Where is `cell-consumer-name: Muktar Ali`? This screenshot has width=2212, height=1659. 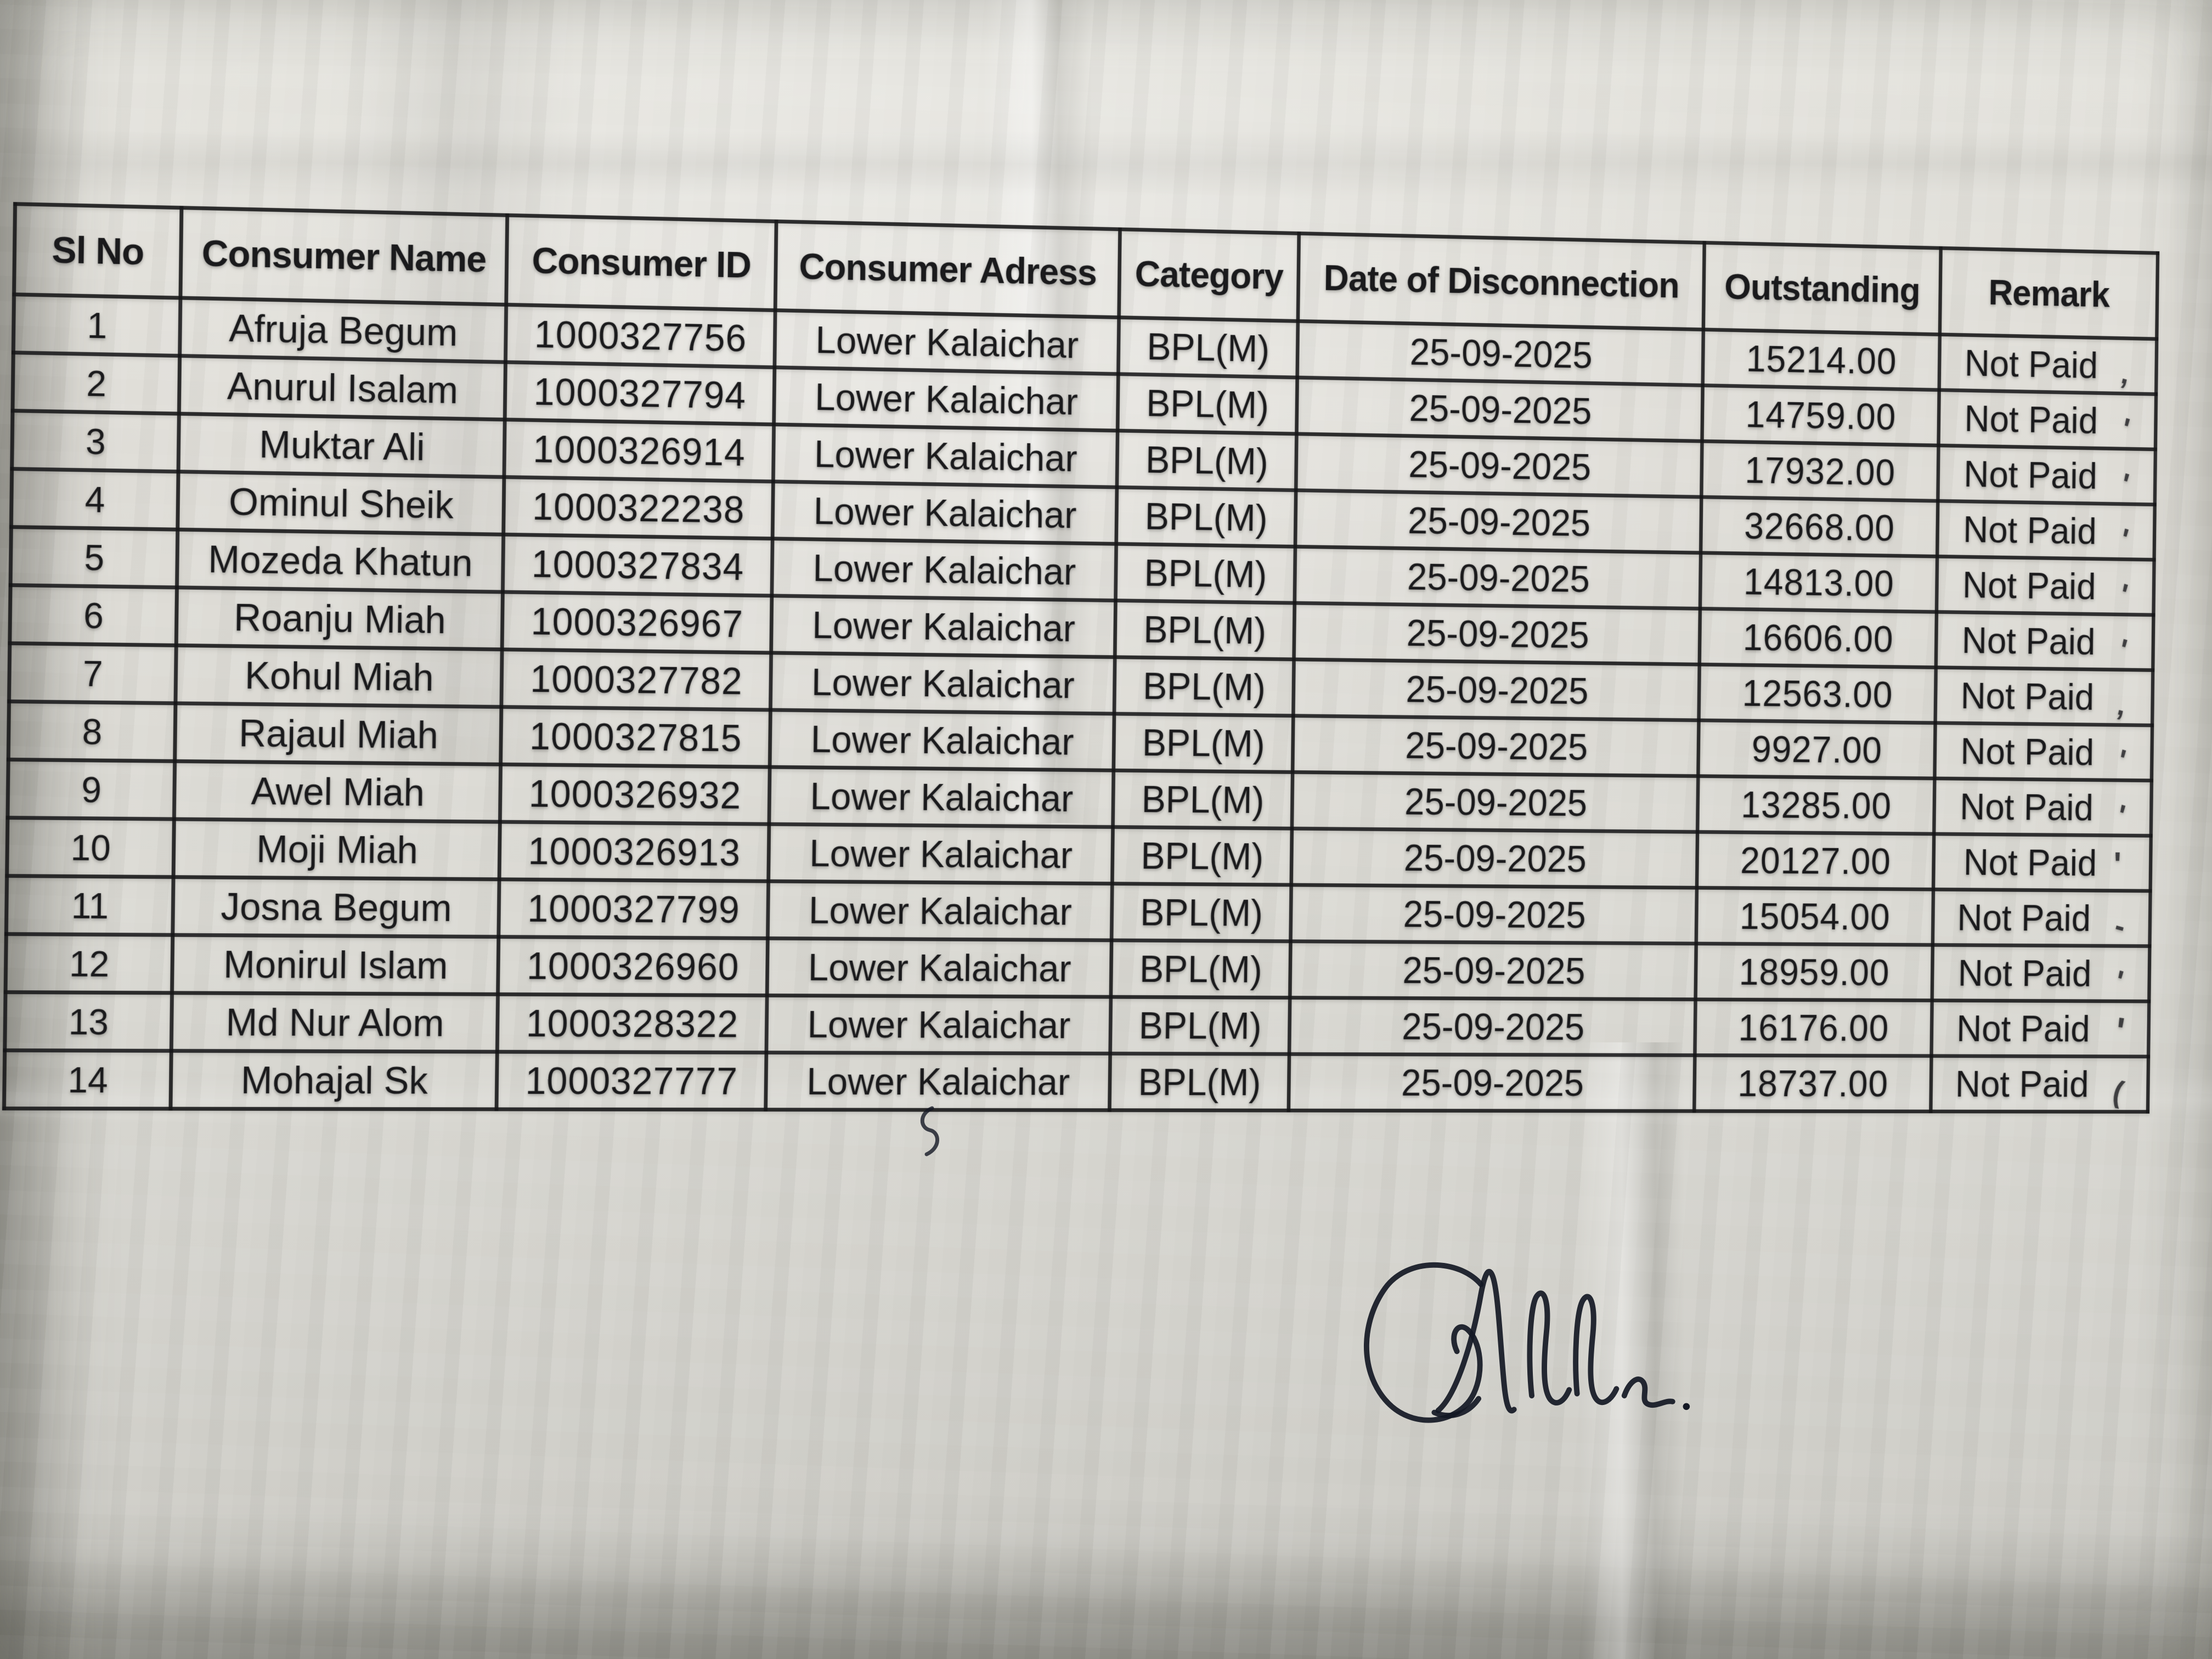 cell-consumer-name: Muktar Ali is located at coordinates (342, 446).